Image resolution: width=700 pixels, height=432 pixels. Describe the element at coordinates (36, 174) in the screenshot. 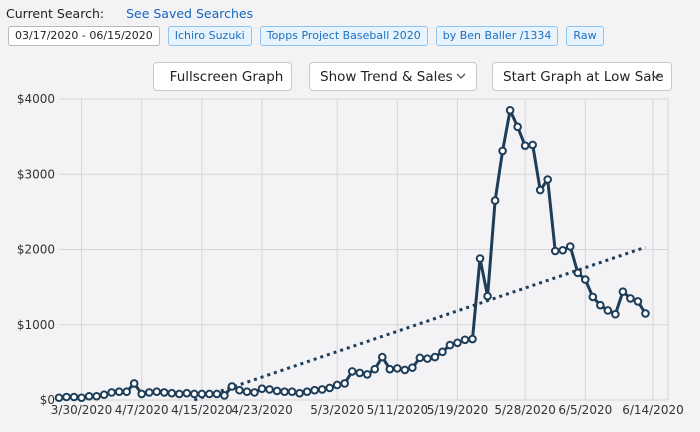

I see `y-tick-label: $3000` at that location.